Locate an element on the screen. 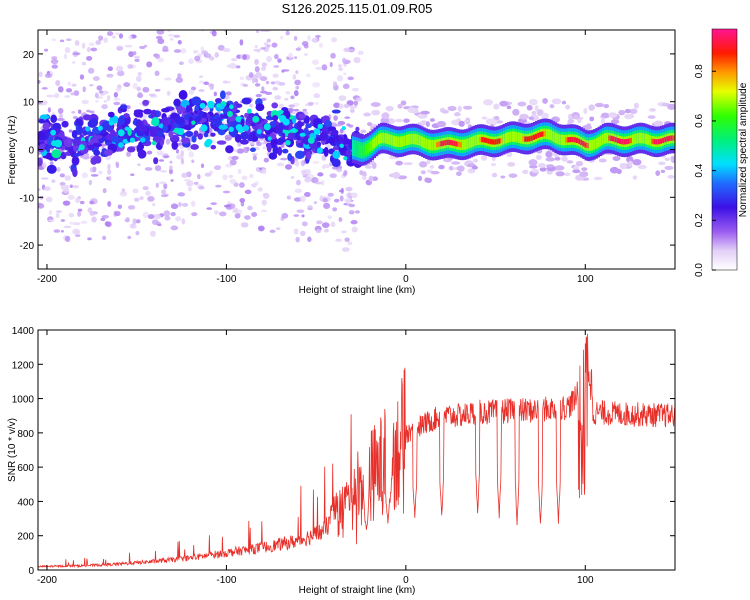 This screenshot has height=600, width=750. y-tick-label: 400 is located at coordinates (25, 502).